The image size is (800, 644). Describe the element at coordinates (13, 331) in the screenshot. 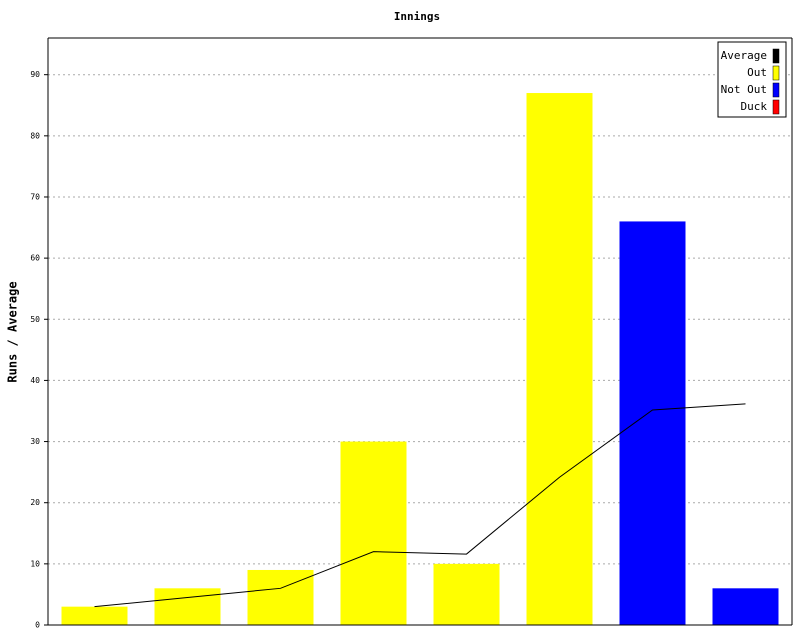

I see `y-axis-label: Runs / Average` at that location.